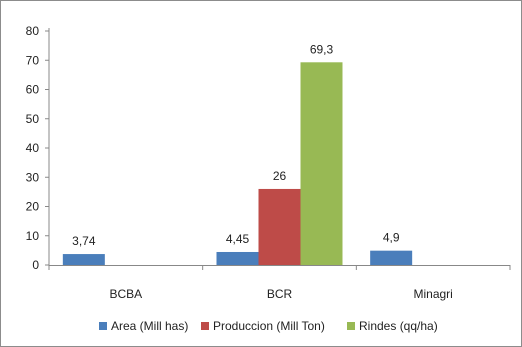 The height and width of the screenshot is (347, 522). What do you see at coordinates (280, 294) in the screenshot?
I see `x-category-label: BCR` at bounding box center [280, 294].